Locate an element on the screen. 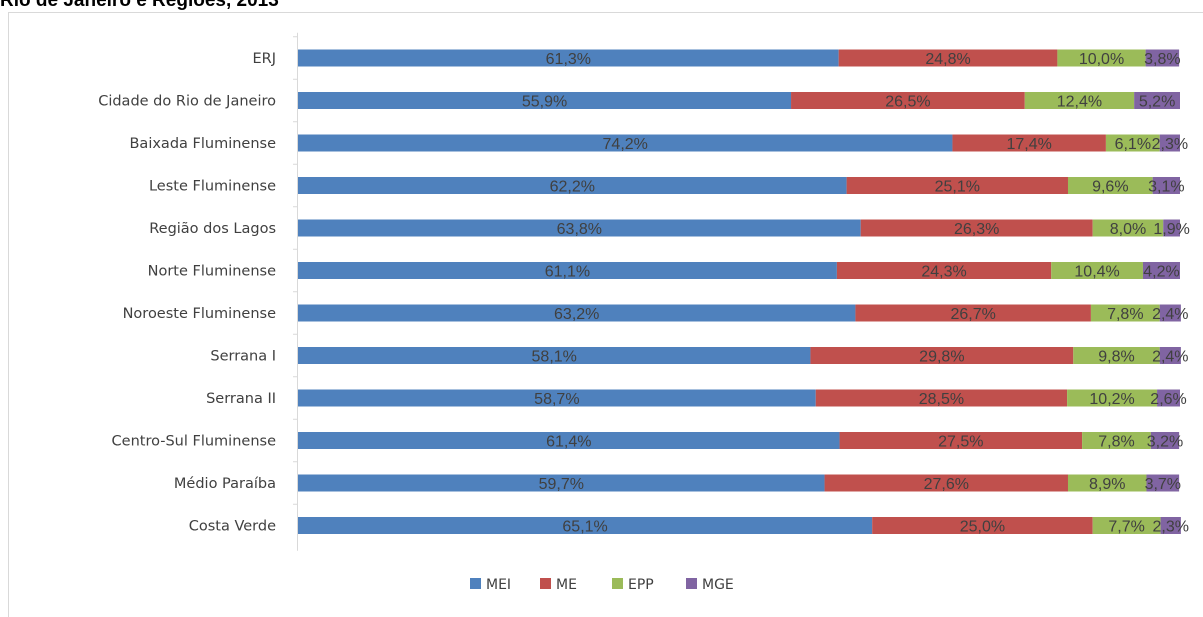 This screenshot has width=1203, height=617. data-label: 3,8% is located at coordinates (1162, 59).